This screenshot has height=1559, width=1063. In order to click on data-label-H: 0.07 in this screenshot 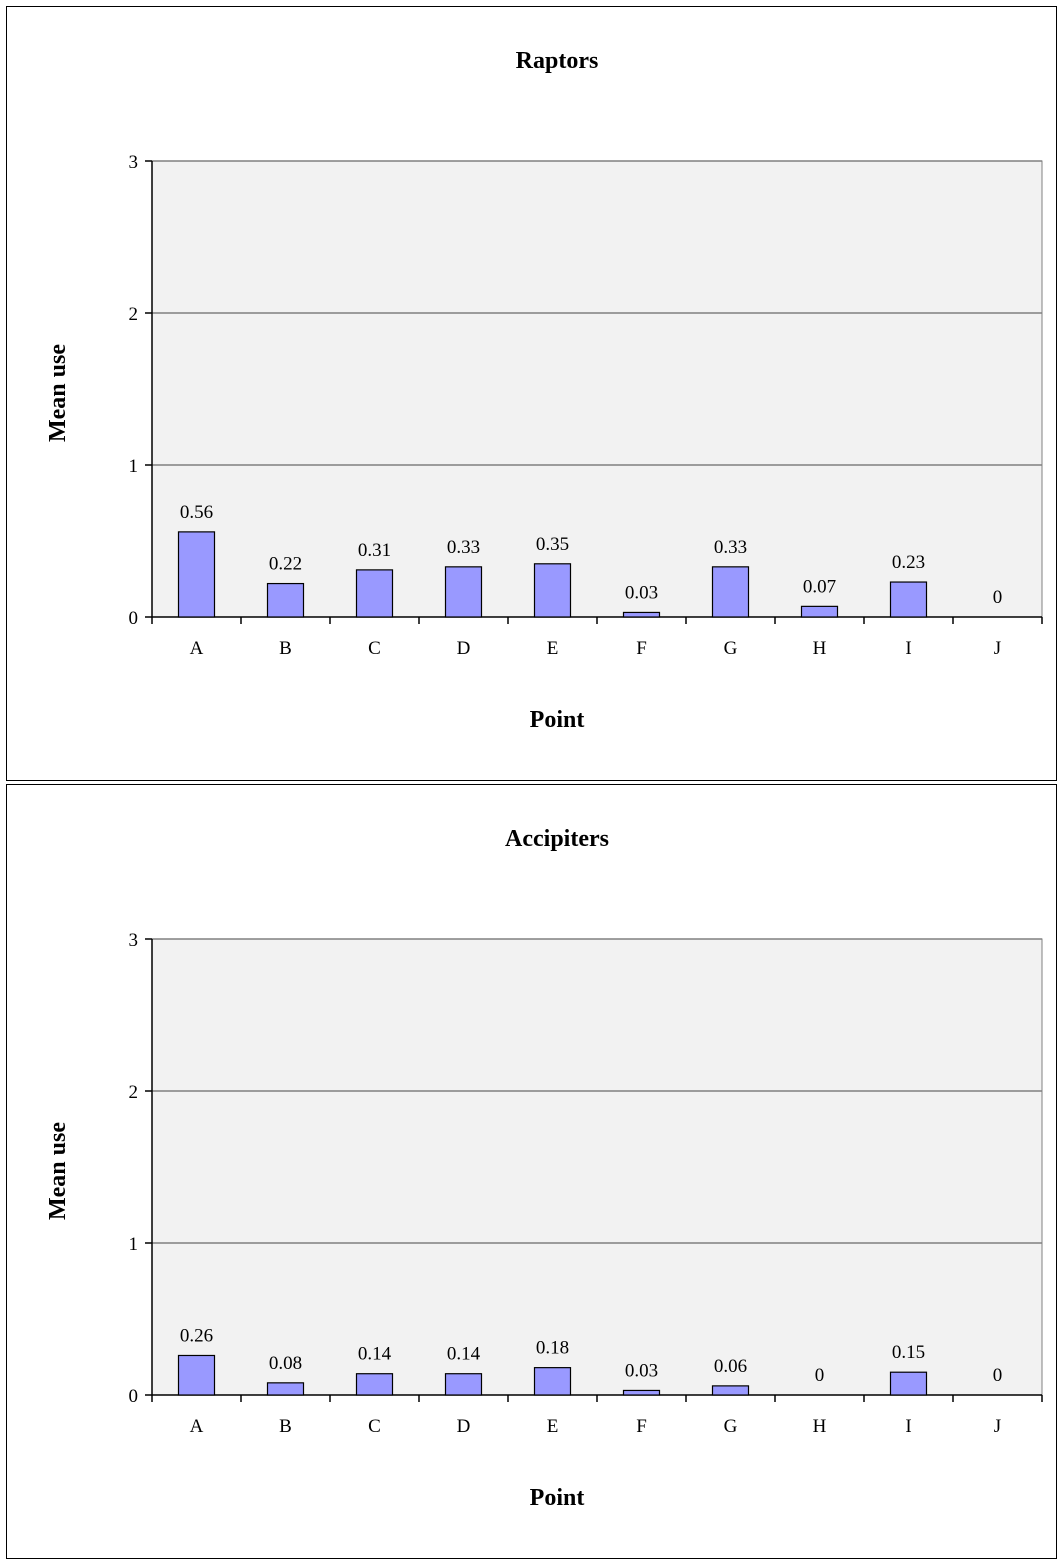, I will do `click(819, 586)`.